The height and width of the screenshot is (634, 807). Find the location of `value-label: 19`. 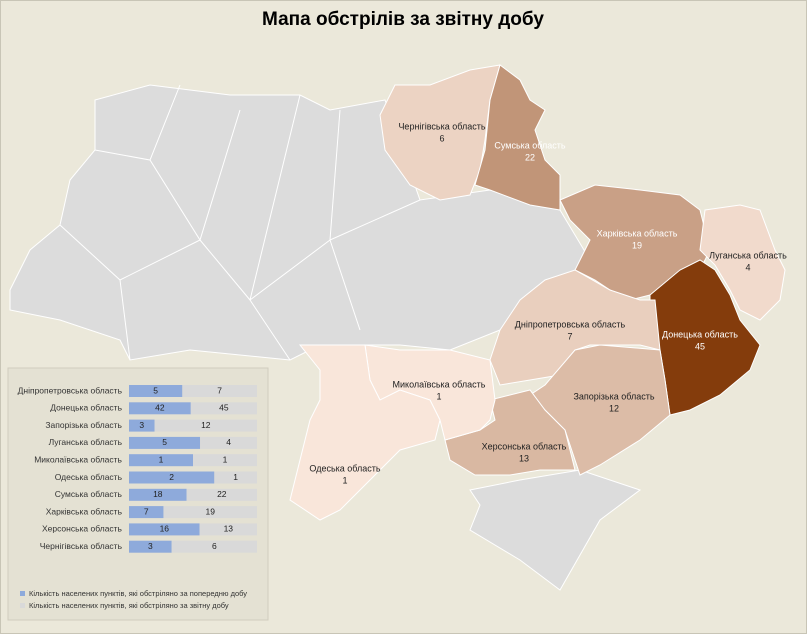

value-label: 19 is located at coordinates (210, 511).